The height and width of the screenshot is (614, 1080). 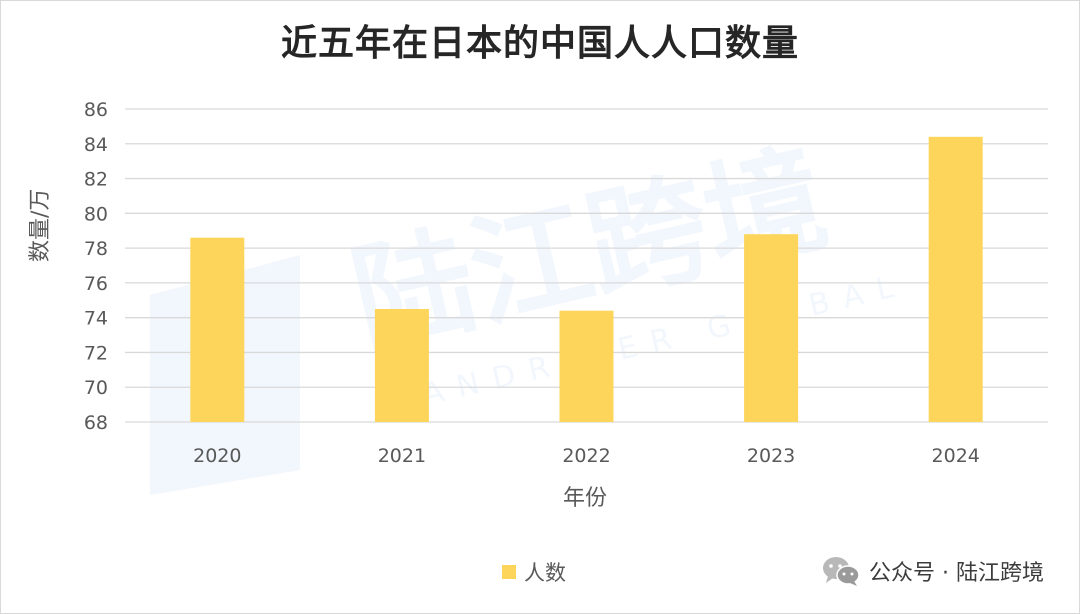 I want to click on wechat-icon, so click(x=841, y=571).